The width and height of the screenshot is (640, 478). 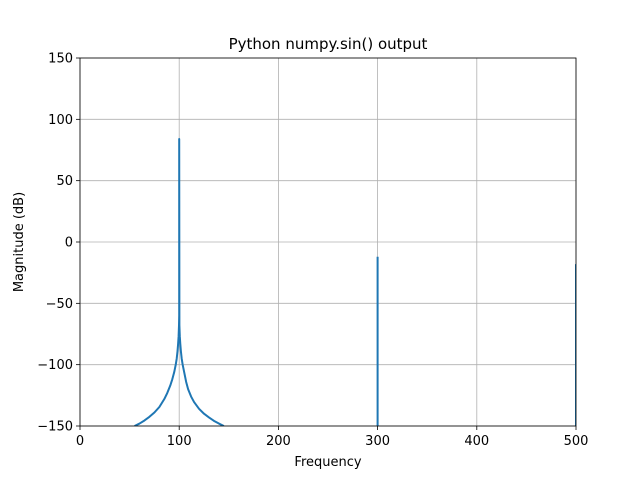 What do you see at coordinates (80, 441) in the screenshot?
I see `x-tick-label: 0` at bounding box center [80, 441].